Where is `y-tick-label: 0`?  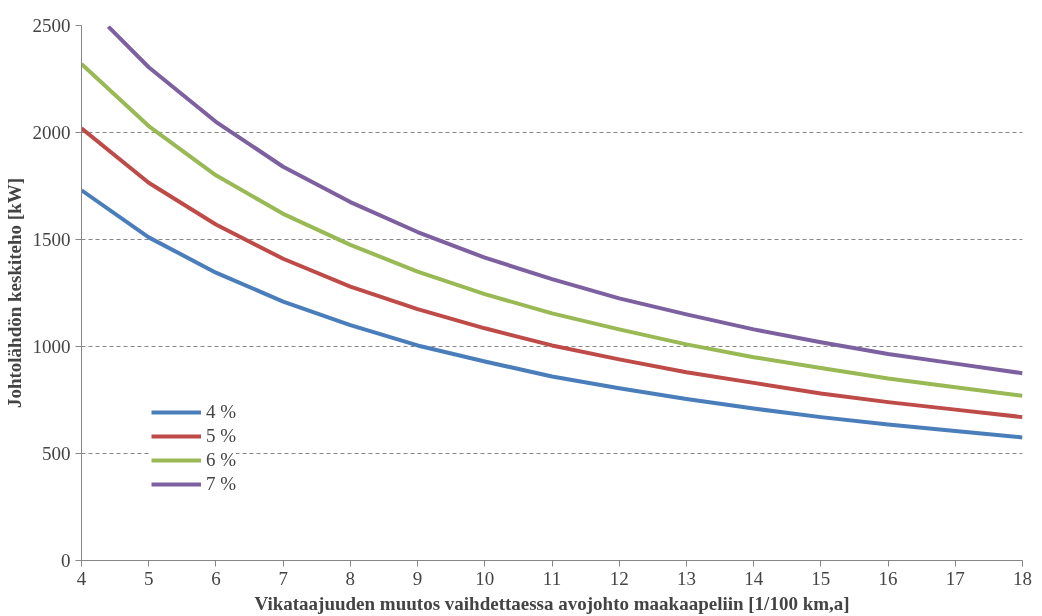 y-tick-label: 0 is located at coordinates (66, 560).